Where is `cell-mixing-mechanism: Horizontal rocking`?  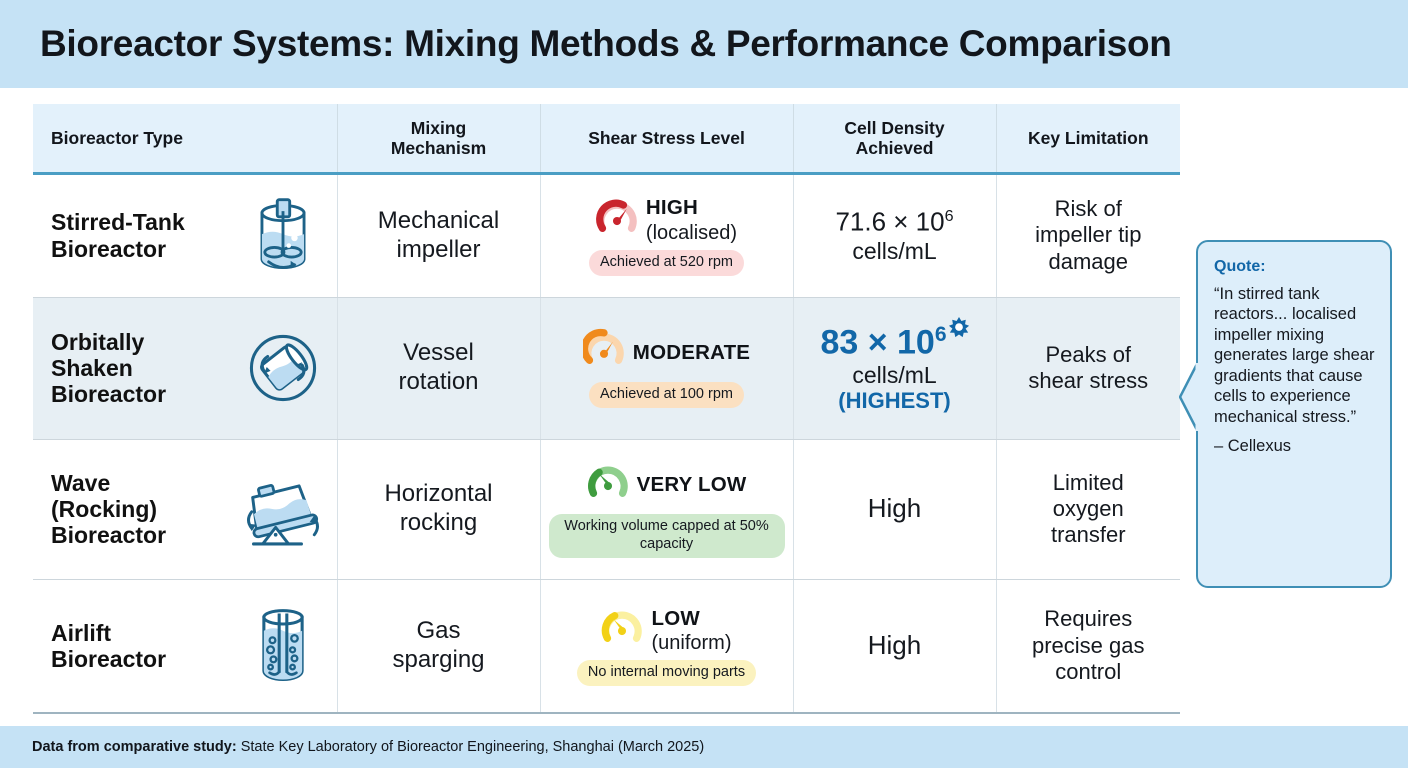 cell-mixing-mechanism: Horizontal rocking is located at coordinates (439, 509).